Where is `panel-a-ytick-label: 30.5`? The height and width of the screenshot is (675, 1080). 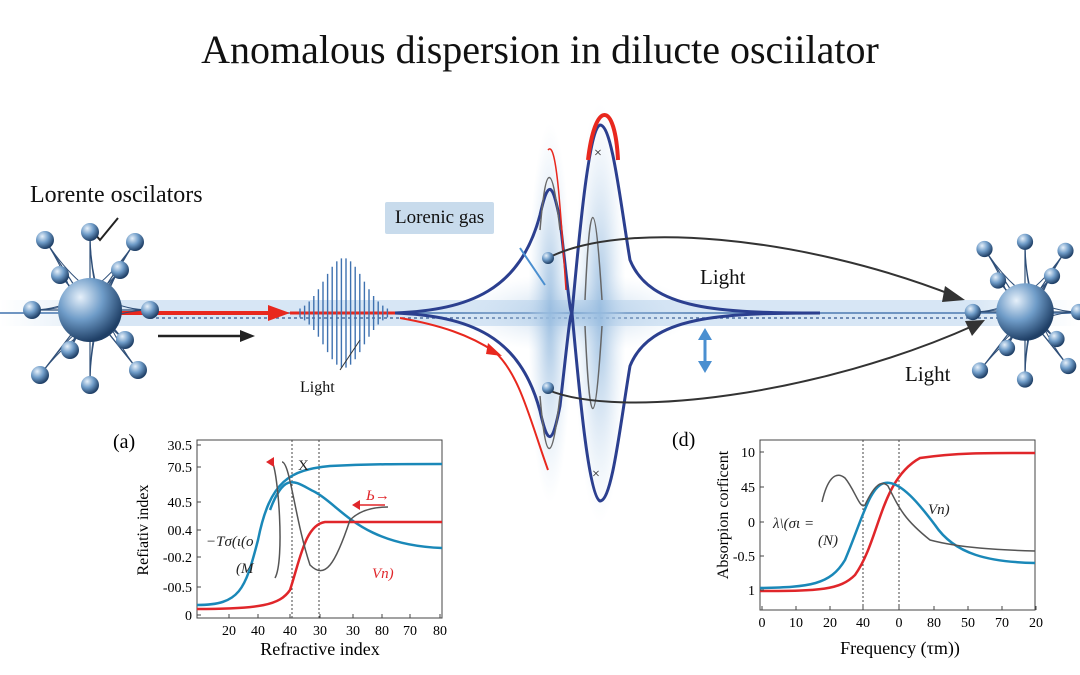
panel-a-ytick-label: 30.5 is located at coordinates (180, 446).